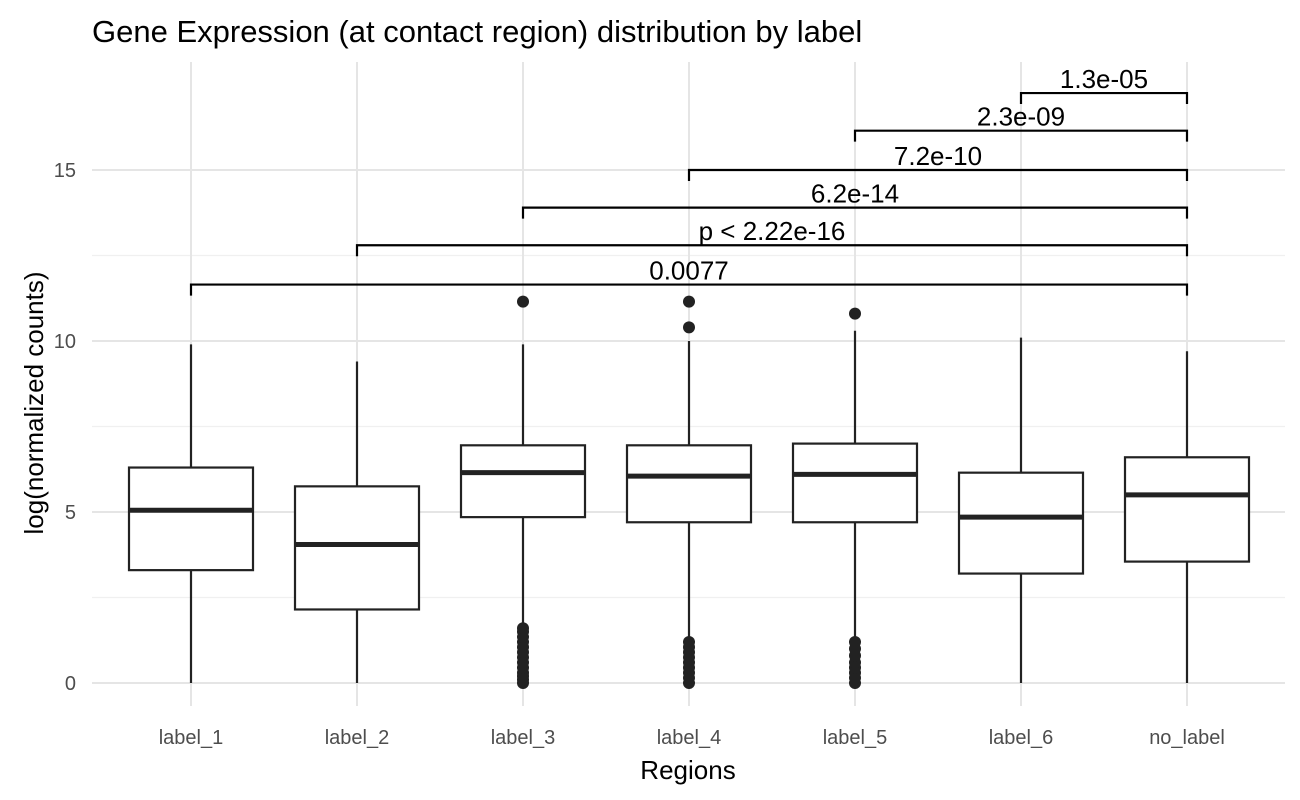  What do you see at coordinates (687, 770) in the screenshot?
I see `x-axis-title: Regions` at bounding box center [687, 770].